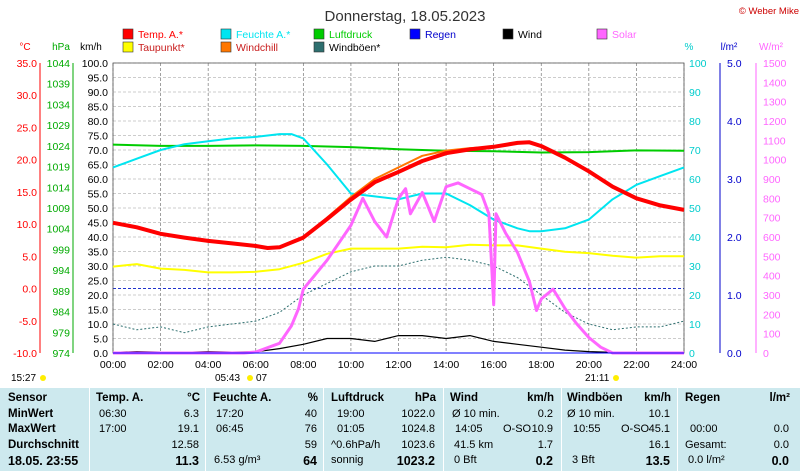 This screenshot has height=471, width=810. I want to click on pressure-tick: 994, so click(61, 271).